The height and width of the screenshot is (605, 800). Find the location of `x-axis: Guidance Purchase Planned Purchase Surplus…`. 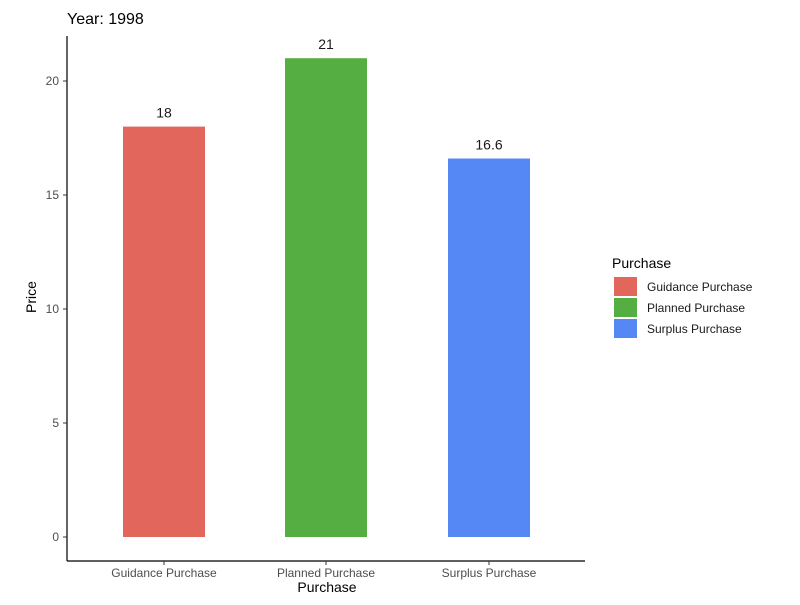

x-axis: Guidance Purchase Planned Purchase Surplus… is located at coordinates (326, 570).